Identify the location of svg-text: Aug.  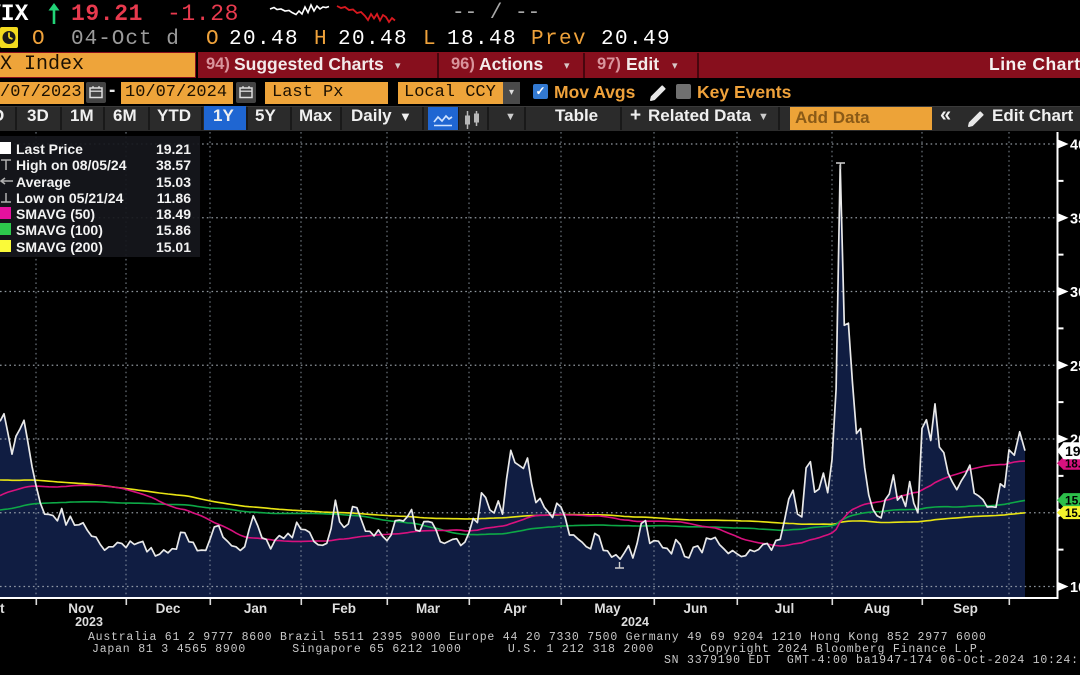
(877, 608).